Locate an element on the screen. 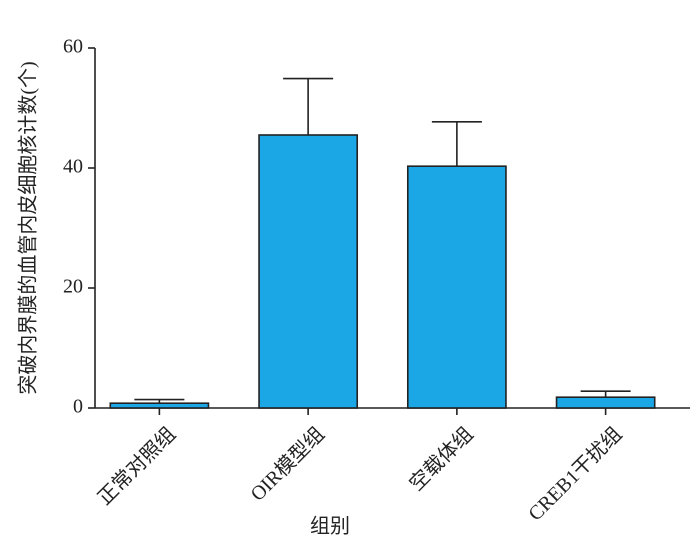 The image size is (700, 558). x-tick-label: OIR模型组 is located at coordinates (287, 464).